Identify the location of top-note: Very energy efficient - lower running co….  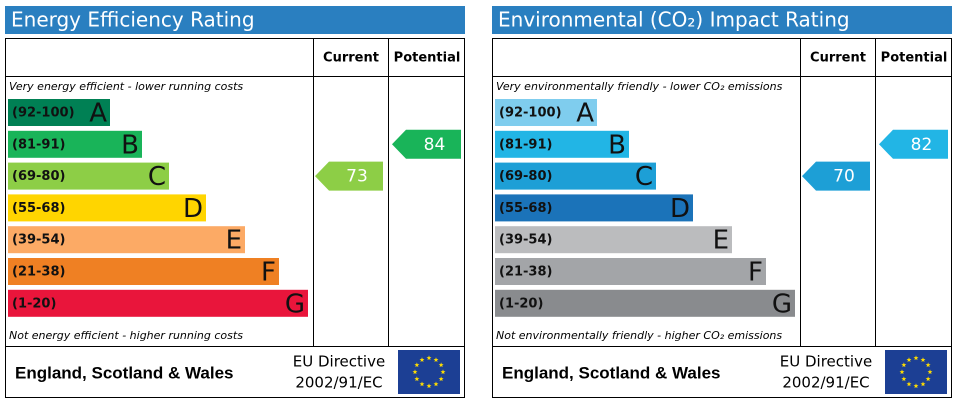
(126, 86).